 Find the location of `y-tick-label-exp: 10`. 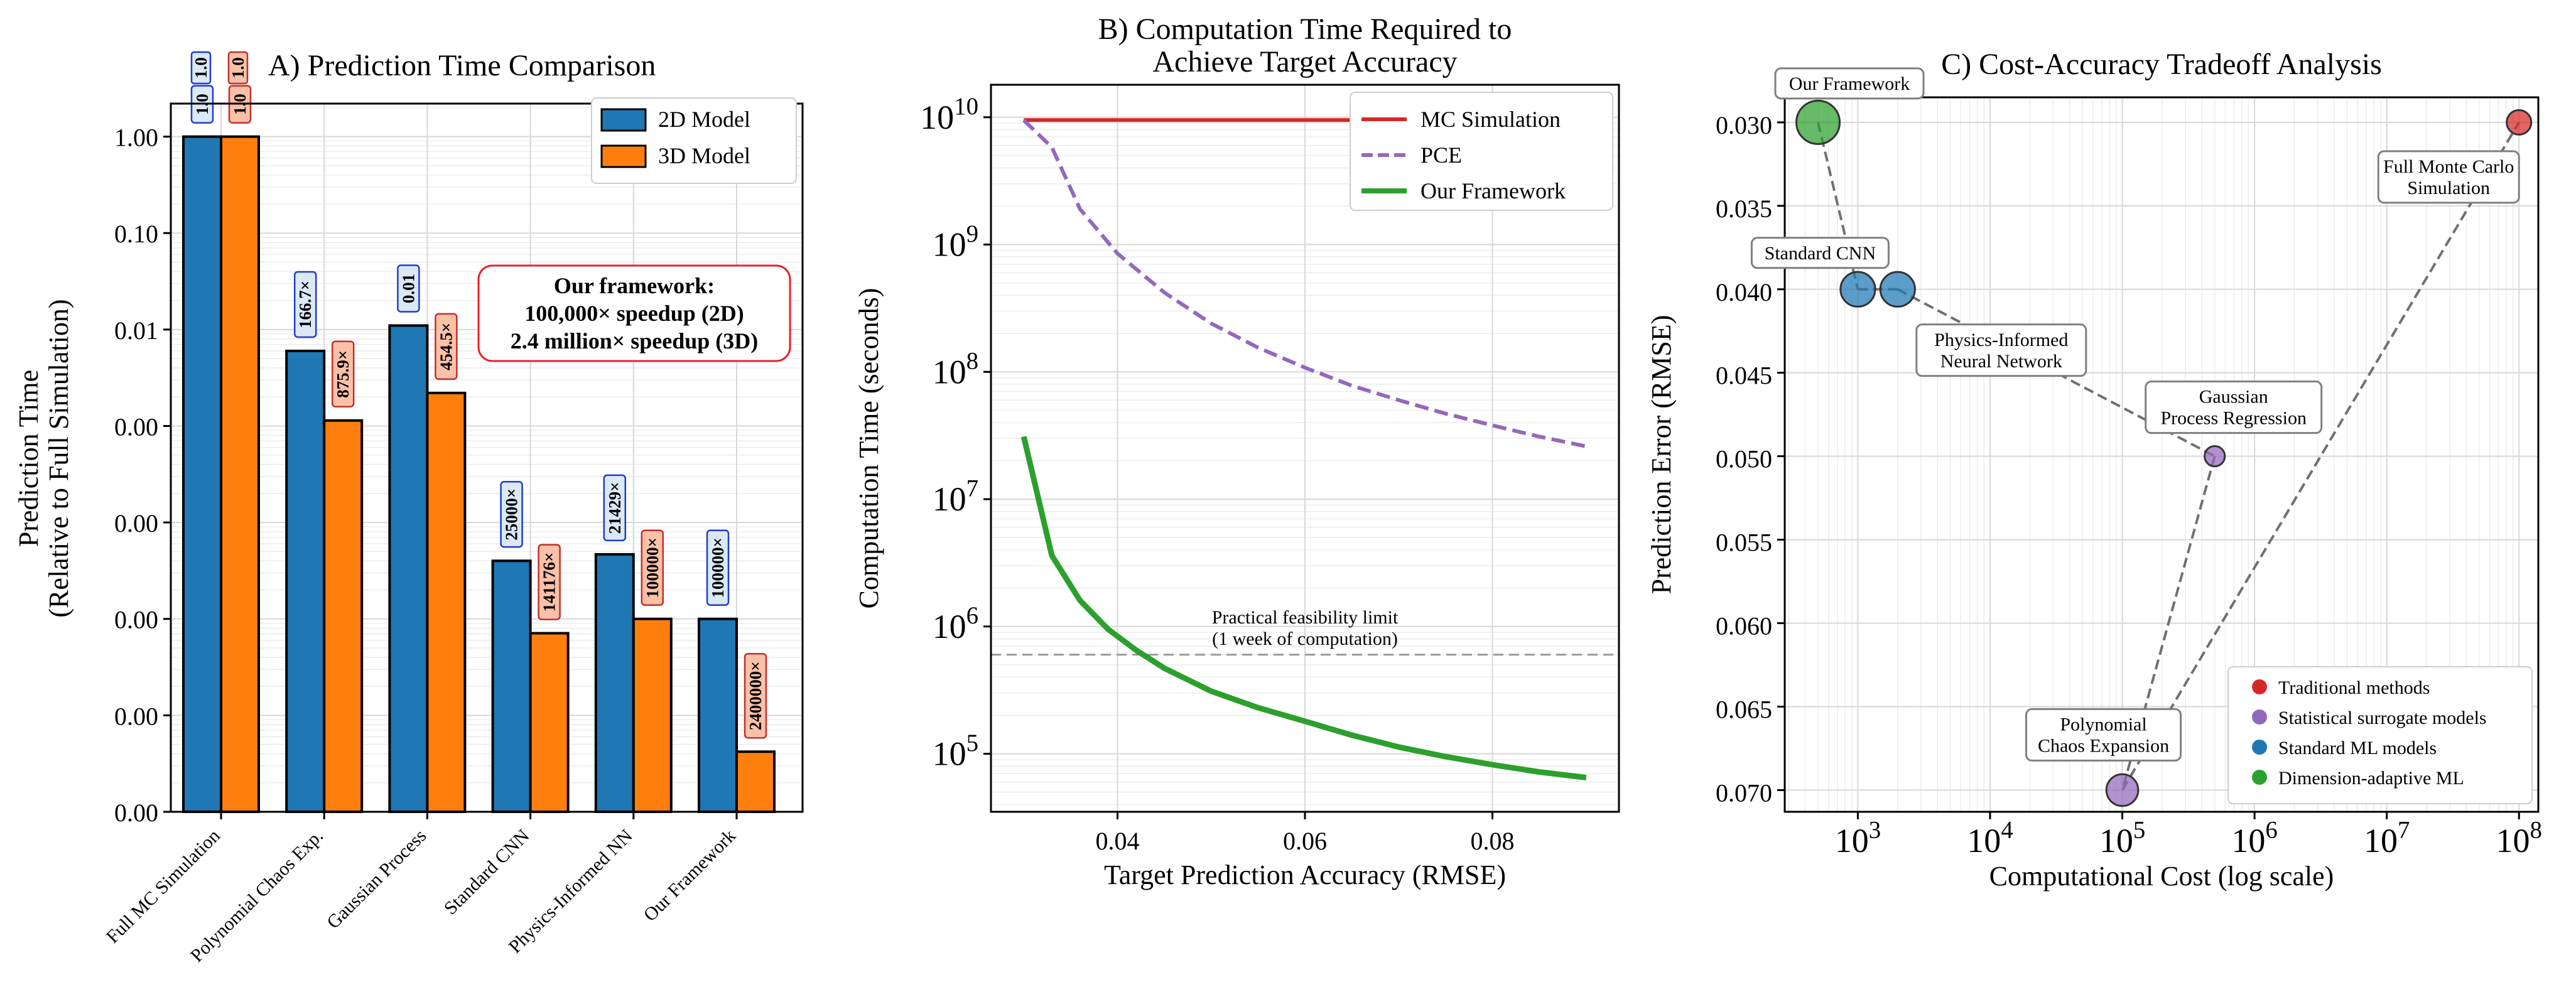

y-tick-label-exp: 10 is located at coordinates (966, 106).